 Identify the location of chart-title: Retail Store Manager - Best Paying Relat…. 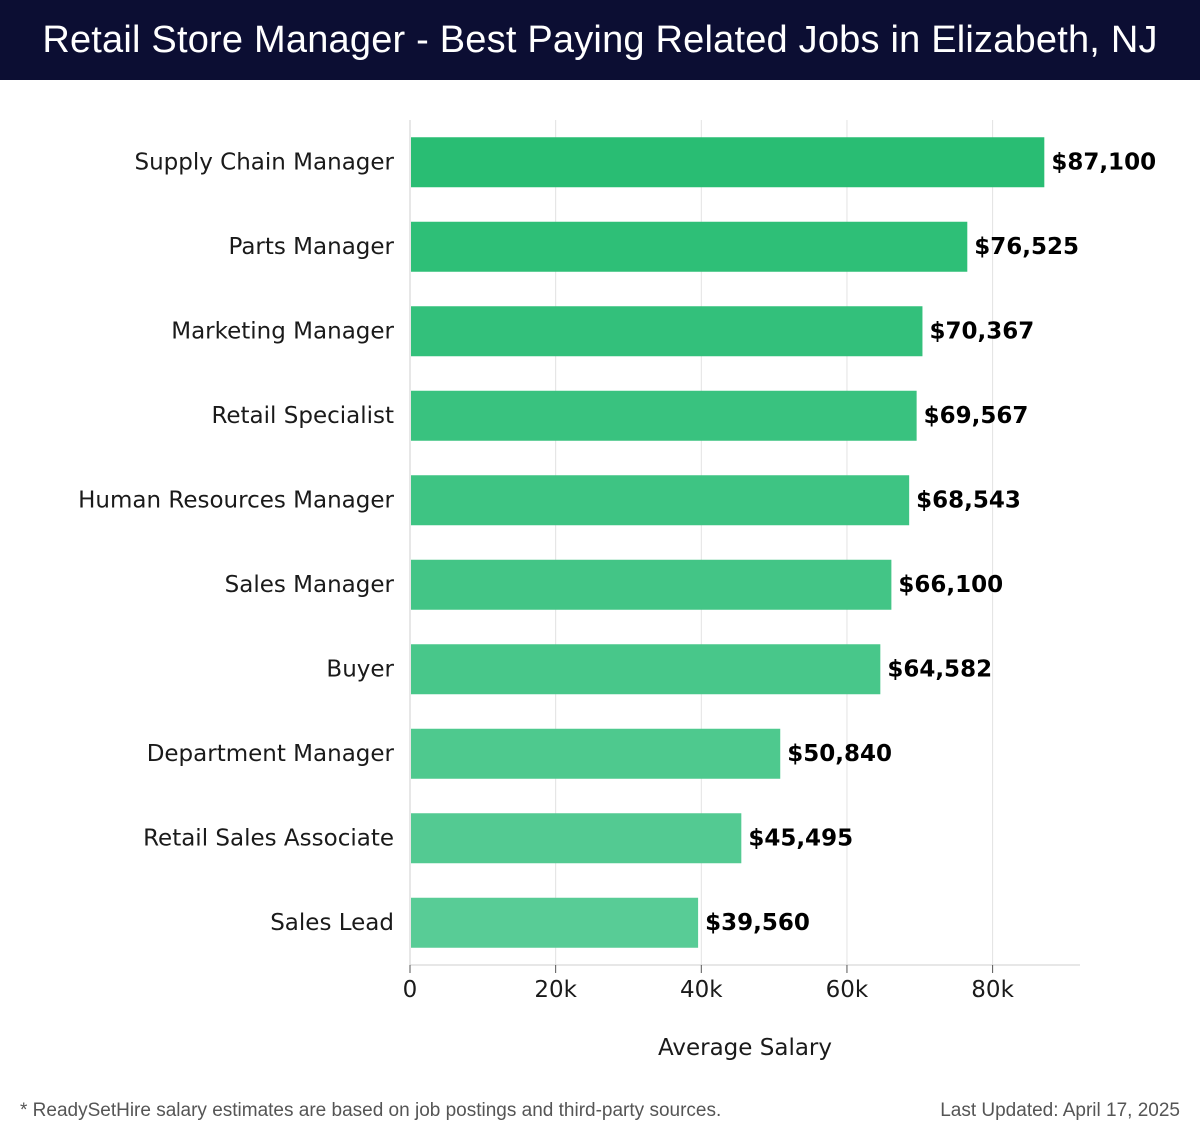
(600, 39).